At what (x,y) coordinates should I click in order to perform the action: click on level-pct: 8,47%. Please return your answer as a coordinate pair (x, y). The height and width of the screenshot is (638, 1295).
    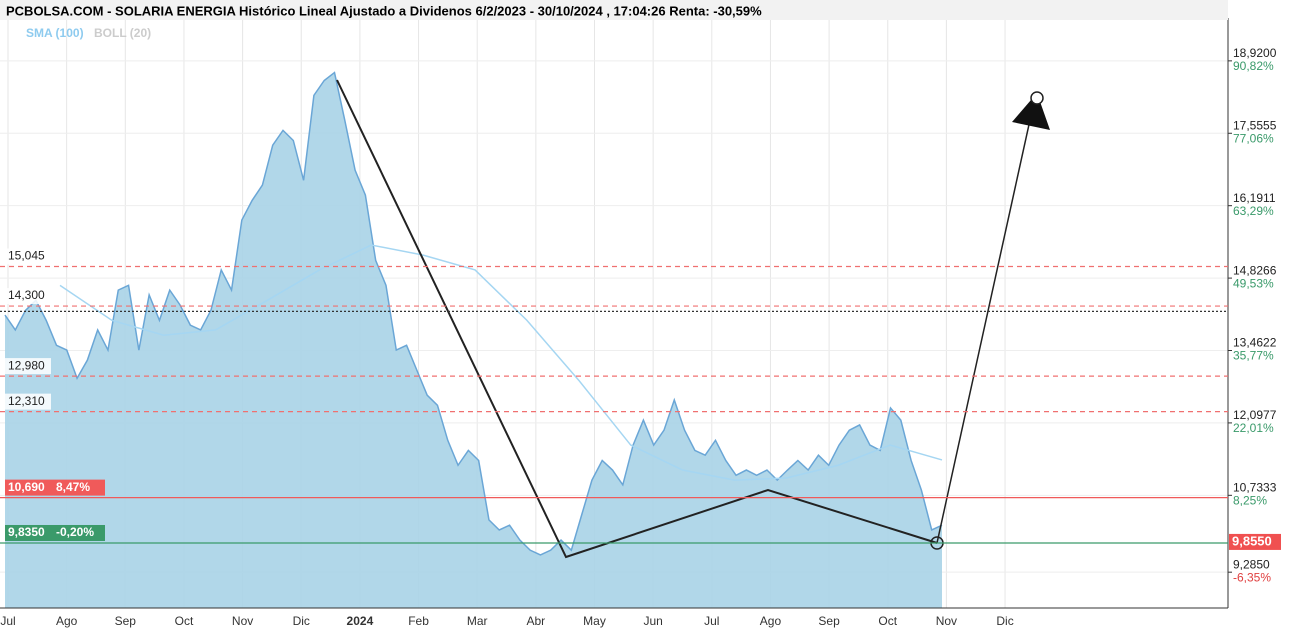
    Looking at the image, I should click on (73, 487).